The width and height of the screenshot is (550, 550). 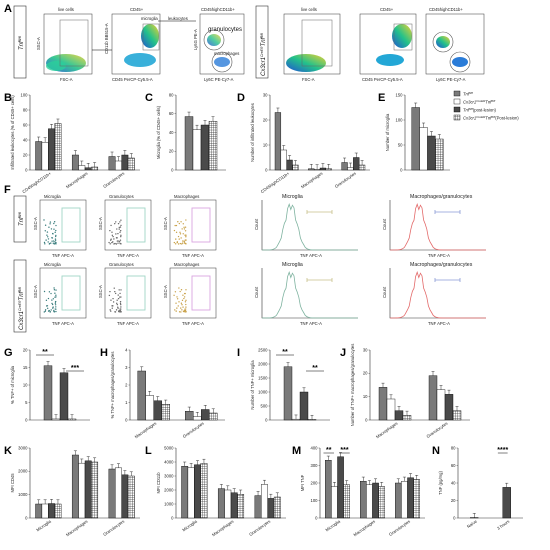 I want to click on y-tick-label: 2, so click(x=126, y=384).